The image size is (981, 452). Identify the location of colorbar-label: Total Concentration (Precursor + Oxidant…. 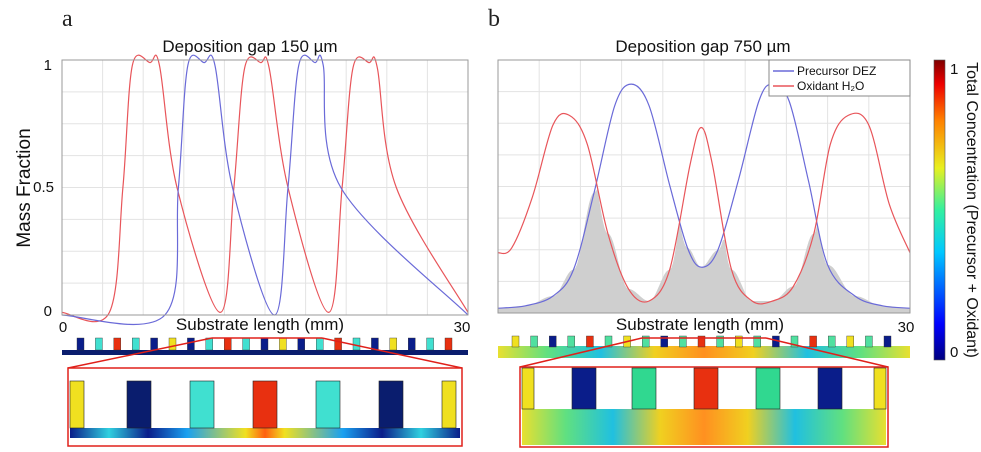
(971, 210).